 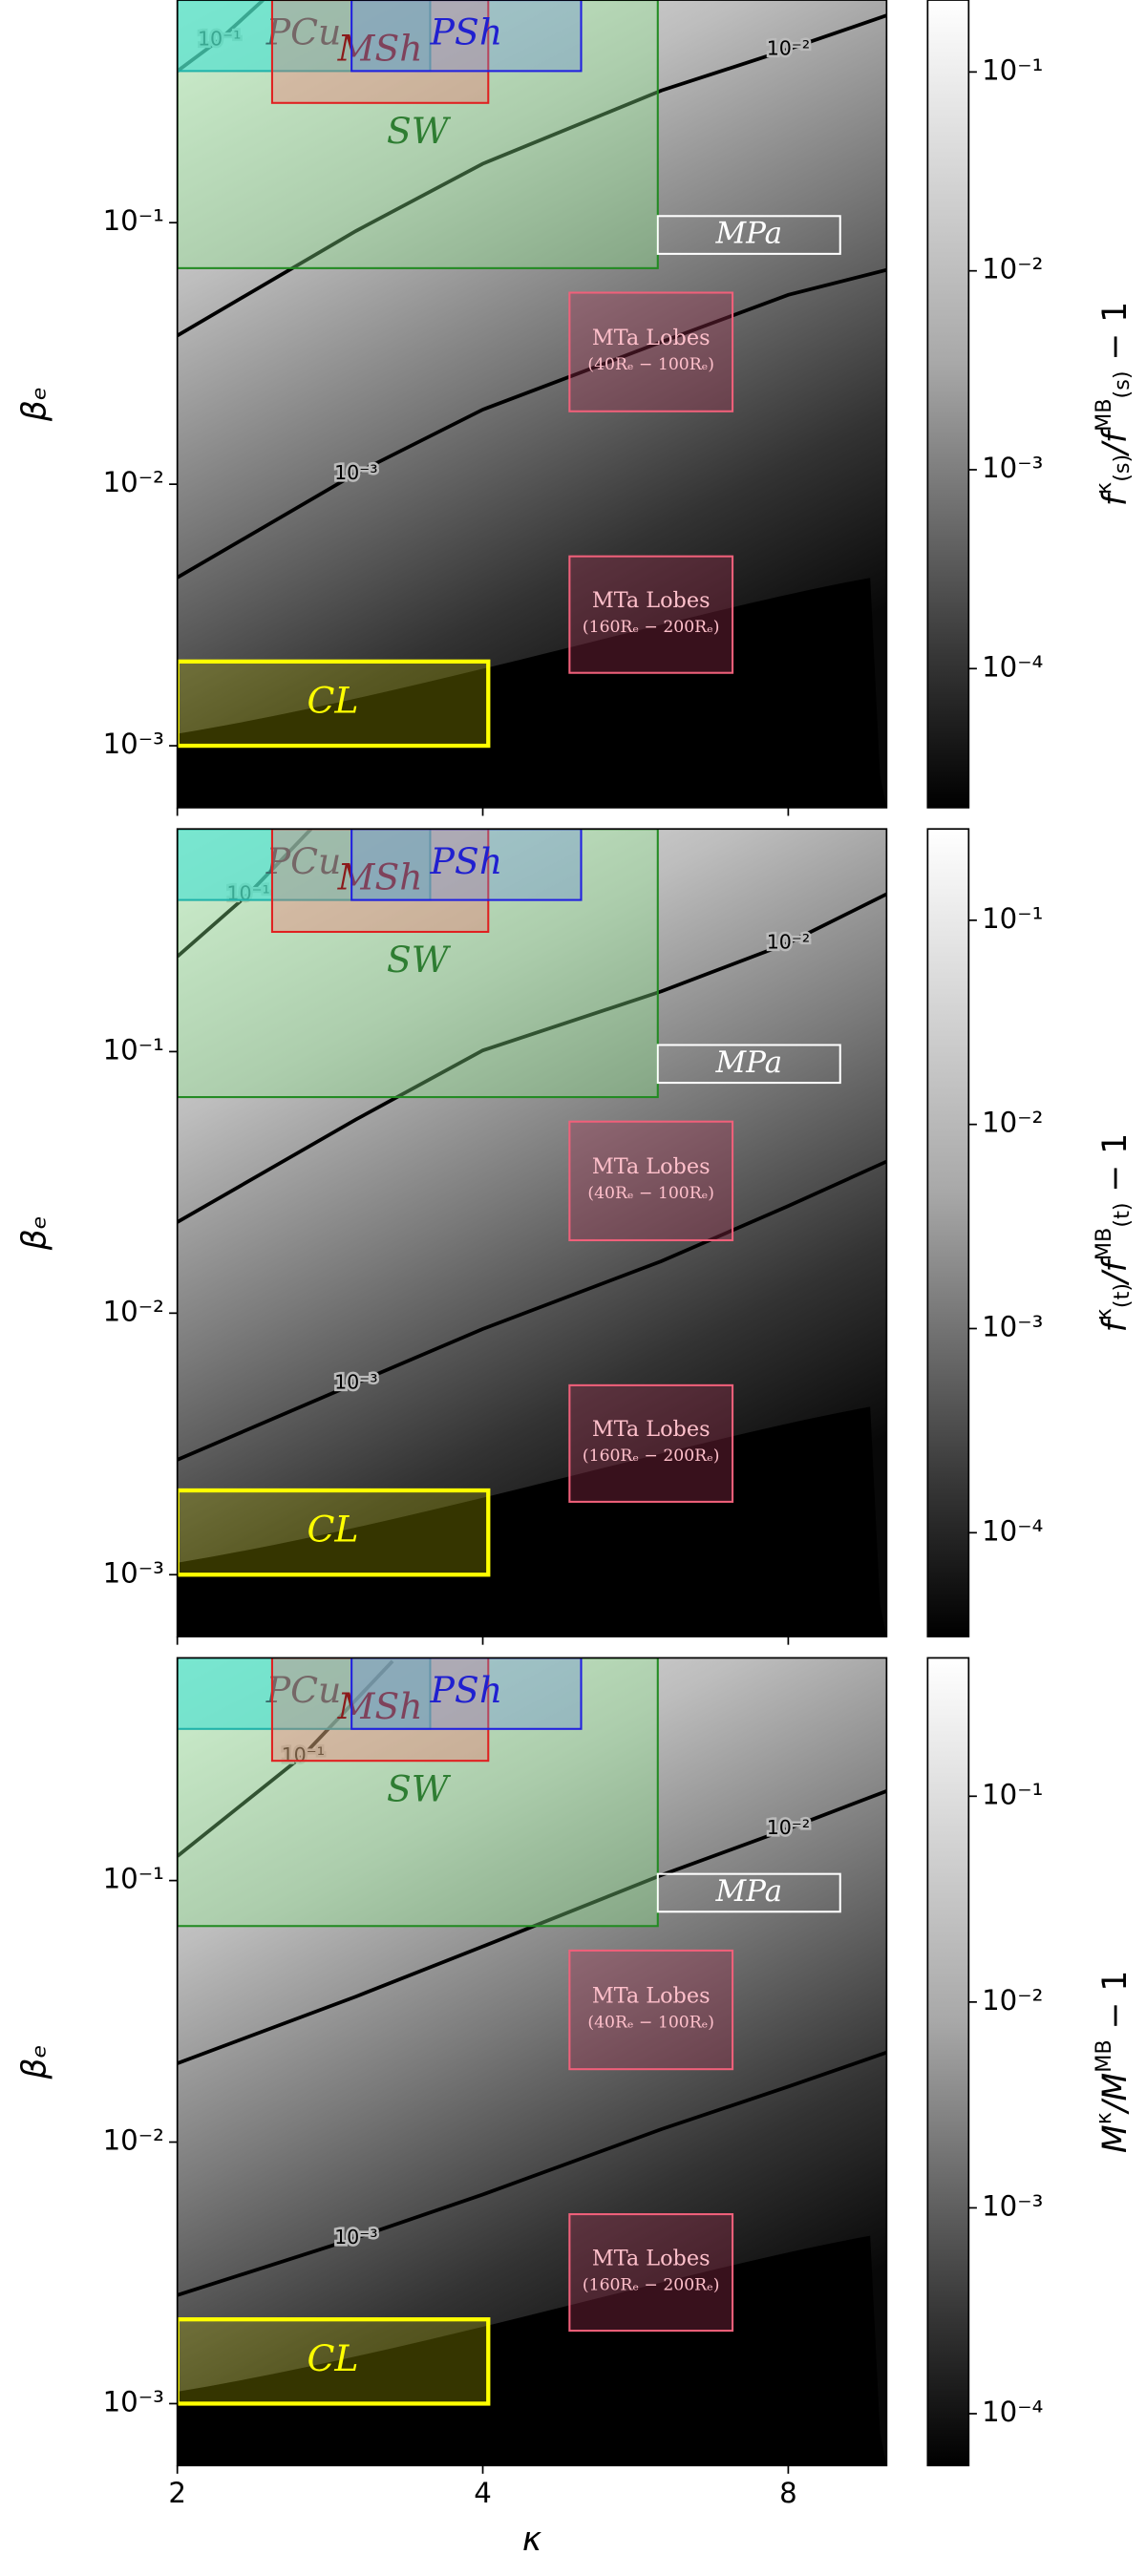 I want to click on colorbar-label: fκ(t)/fMB(t) − 1, so click(x=1113, y=1232).